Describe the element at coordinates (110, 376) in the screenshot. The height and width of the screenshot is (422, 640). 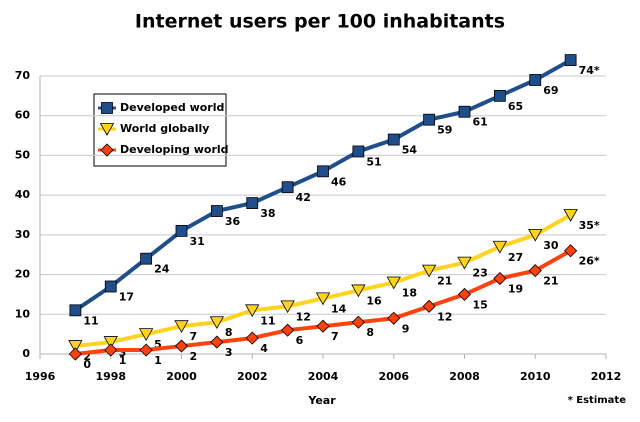
I see `x-tick-label: 1998` at that location.